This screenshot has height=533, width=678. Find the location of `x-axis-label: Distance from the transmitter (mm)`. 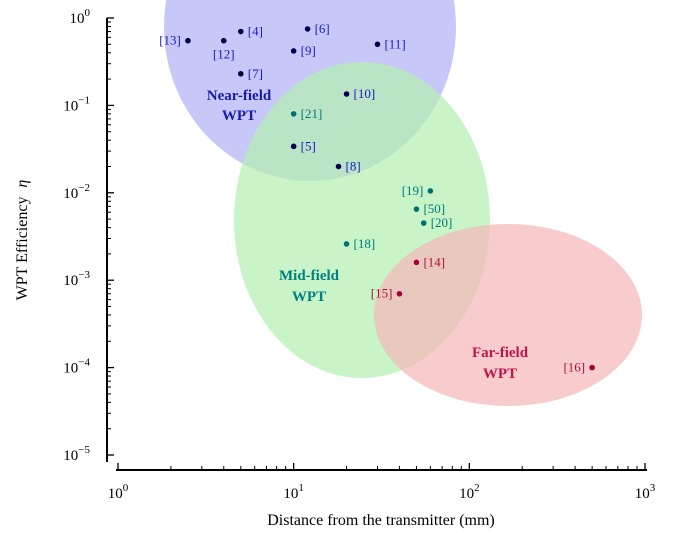

x-axis-label: Distance from the transmitter (mm) is located at coordinates (380, 520).